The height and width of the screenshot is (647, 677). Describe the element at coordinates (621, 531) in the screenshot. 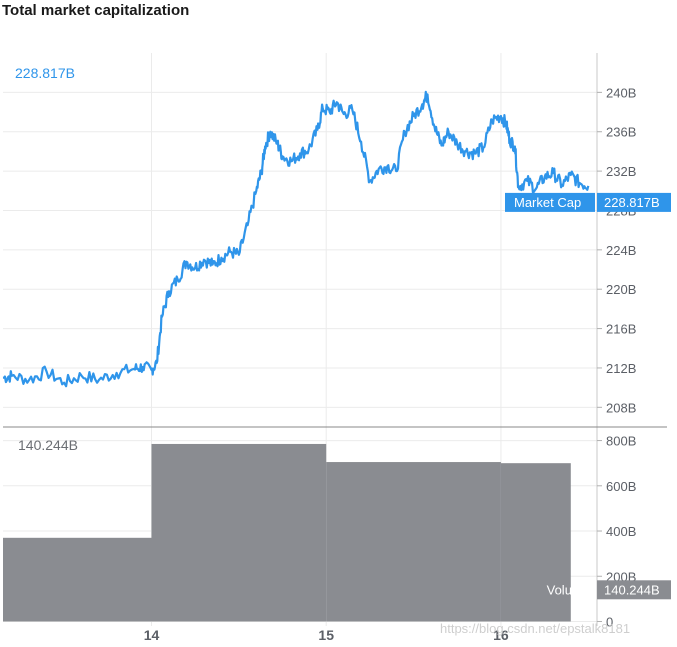

I see `volume-tick-label: 400B` at that location.